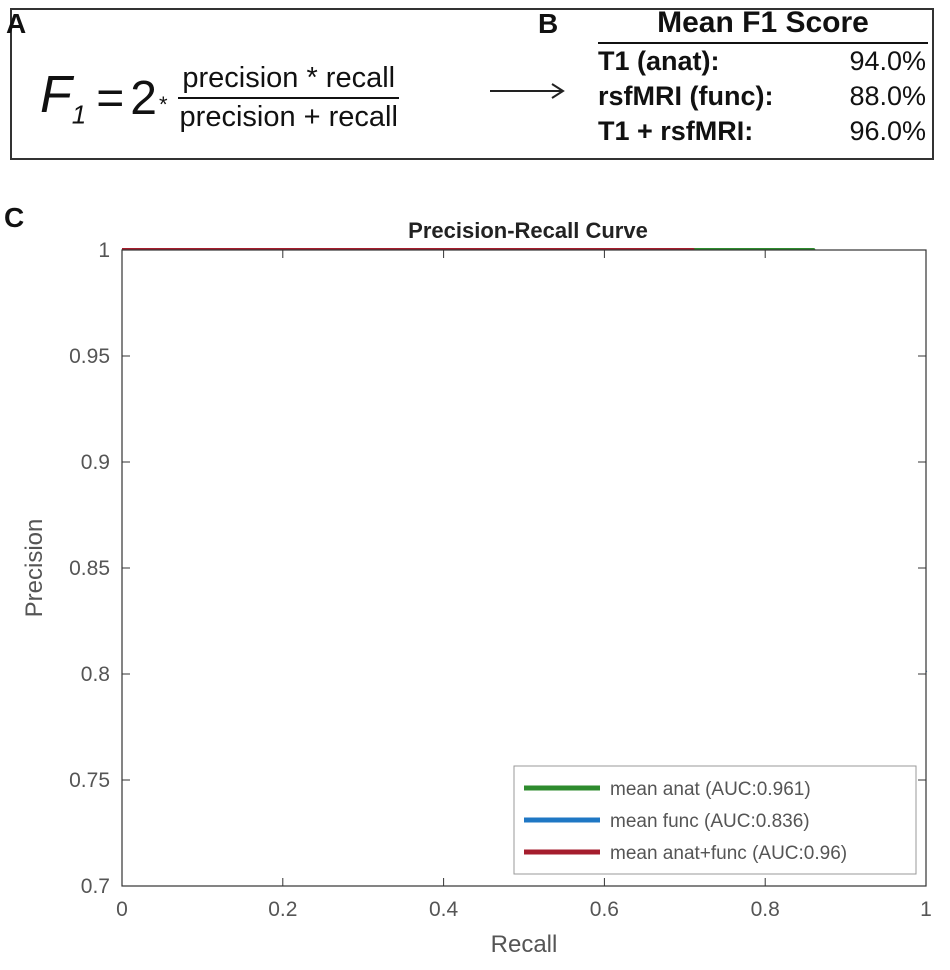  I want to click on x-tick-label: 0.2, so click(282, 909).